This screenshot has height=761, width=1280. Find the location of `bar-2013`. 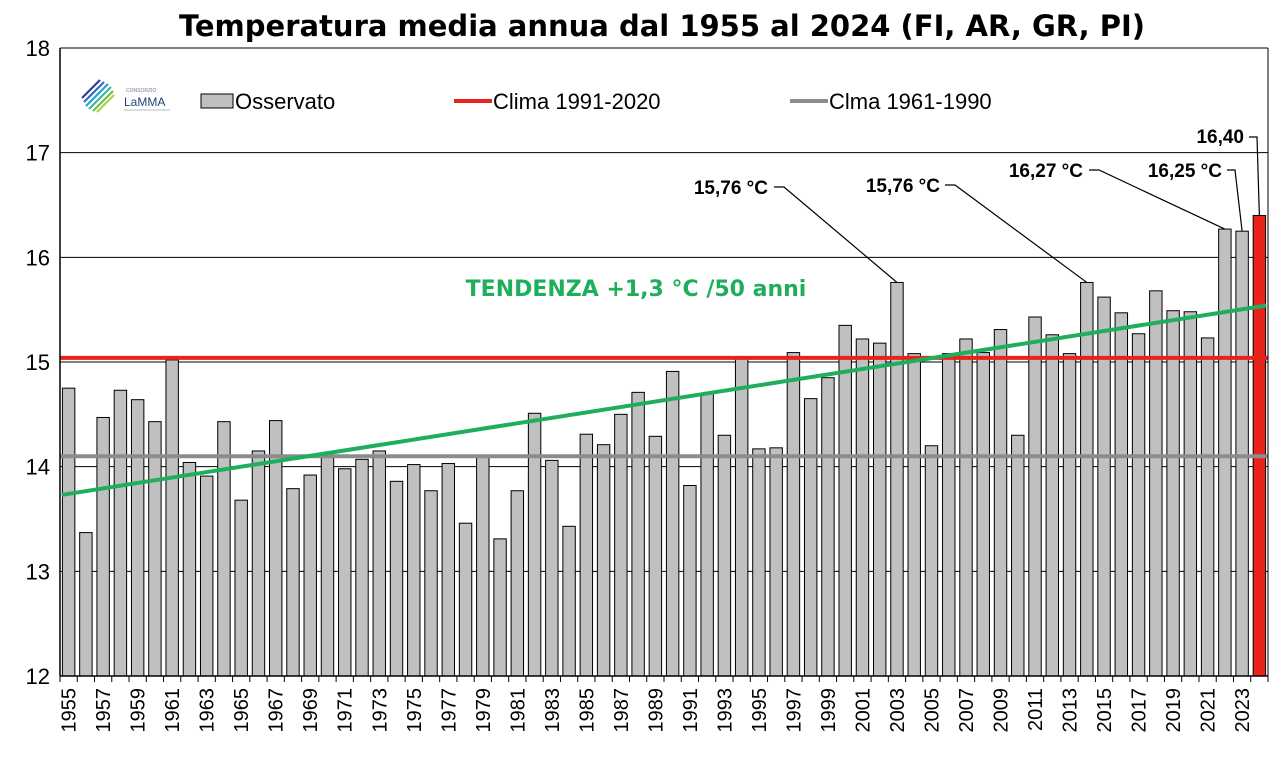

bar-2013 is located at coordinates (1069, 515).